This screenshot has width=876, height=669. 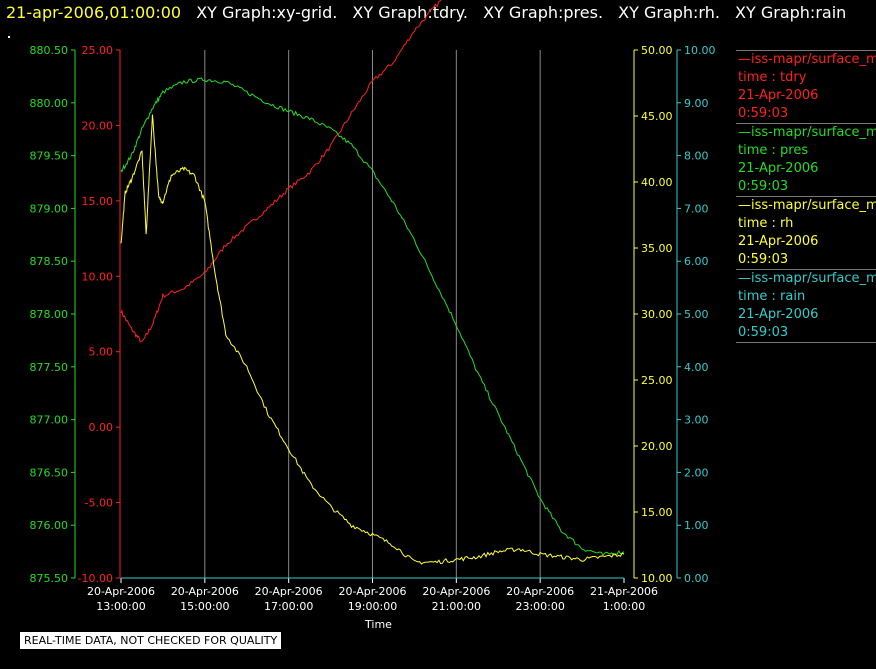 I want to click on pres-tick-label: 879.00, so click(x=49, y=208).